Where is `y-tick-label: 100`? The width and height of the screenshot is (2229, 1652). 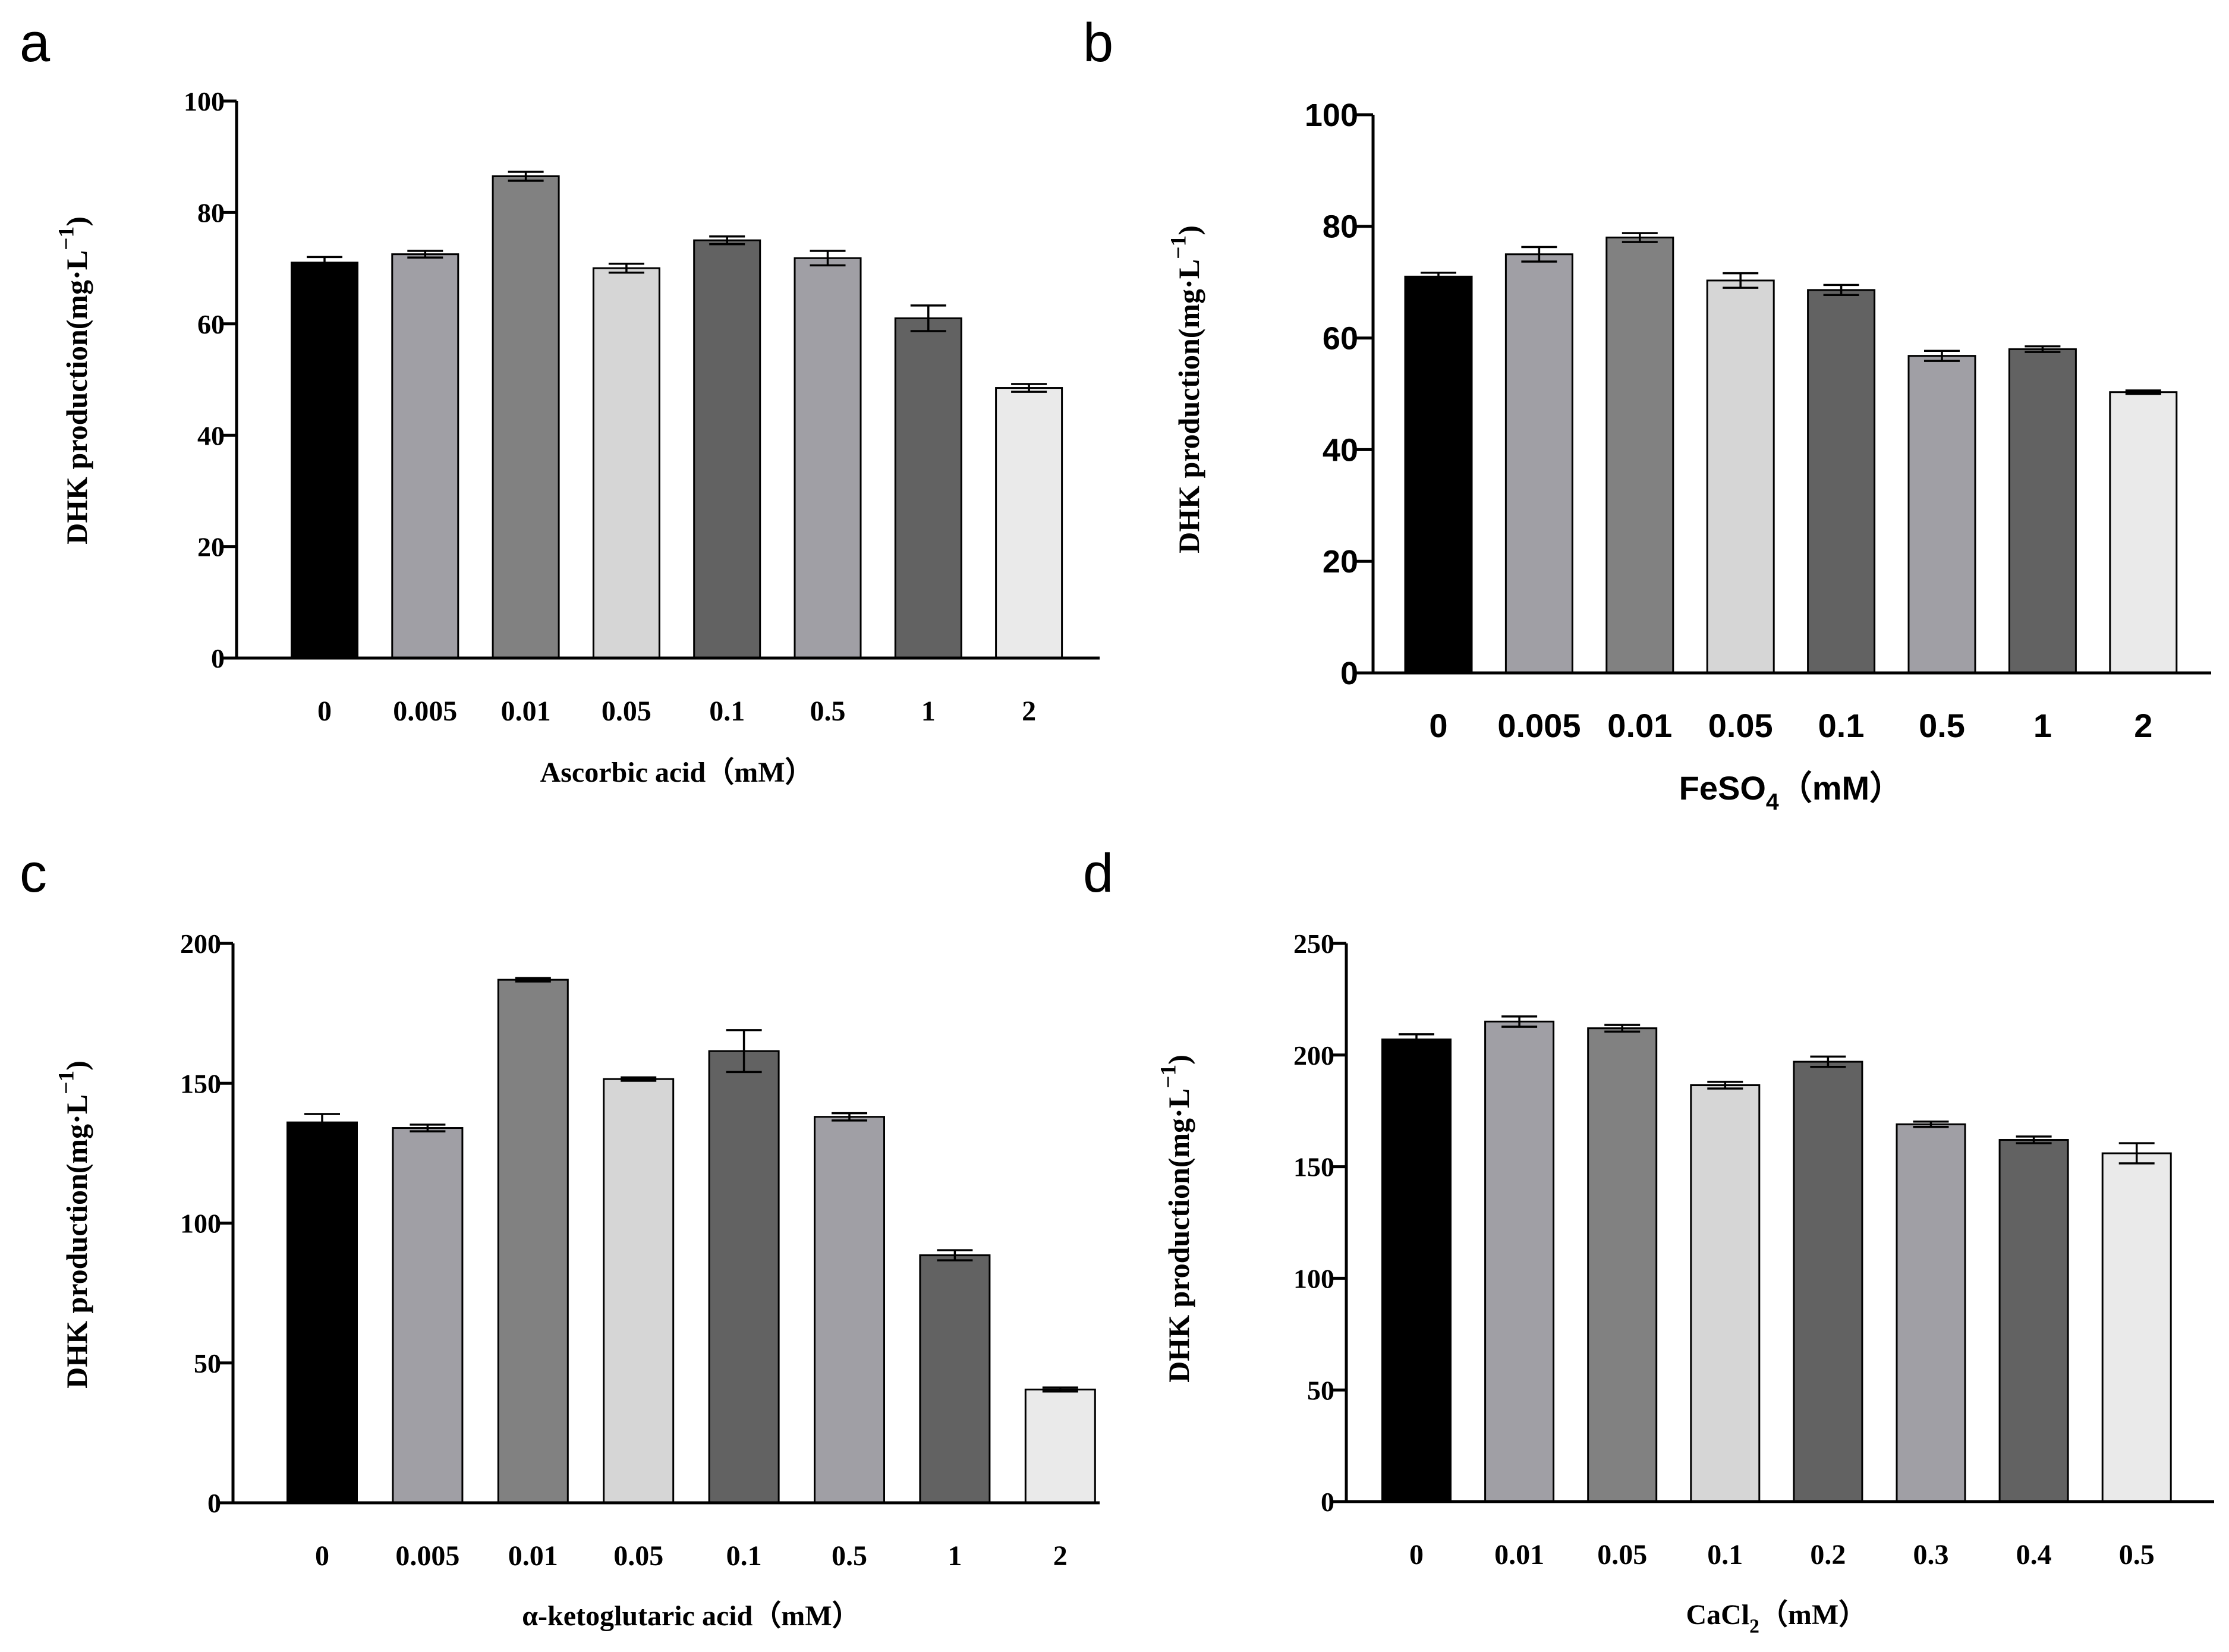 y-tick-label: 100 is located at coordinates (200, 1224).